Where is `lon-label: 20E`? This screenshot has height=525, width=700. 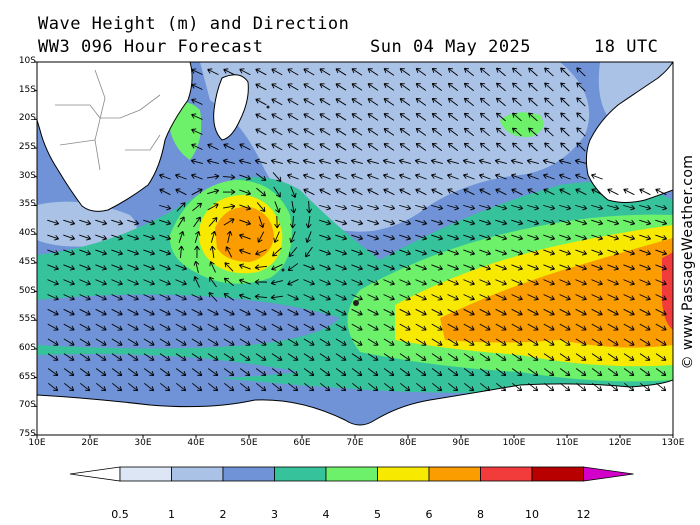
lon-label: 20E is located at coordinates (90, 443).